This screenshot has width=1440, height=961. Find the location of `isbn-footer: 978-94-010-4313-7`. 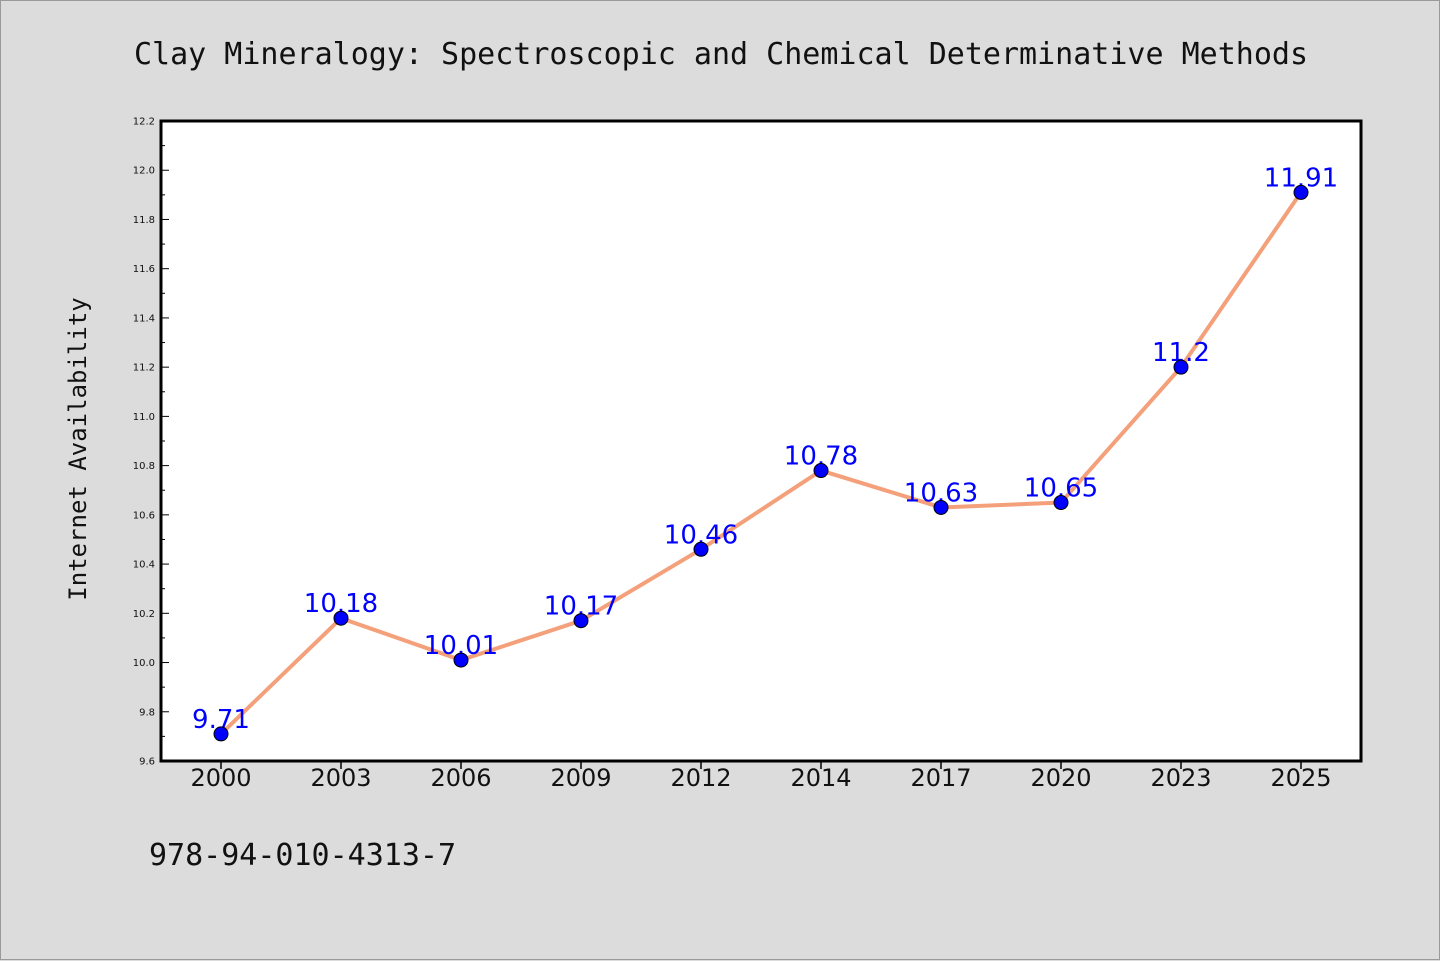

isbn-footer: 978-94-010-4313-7 is located at coordinates (302, 855).